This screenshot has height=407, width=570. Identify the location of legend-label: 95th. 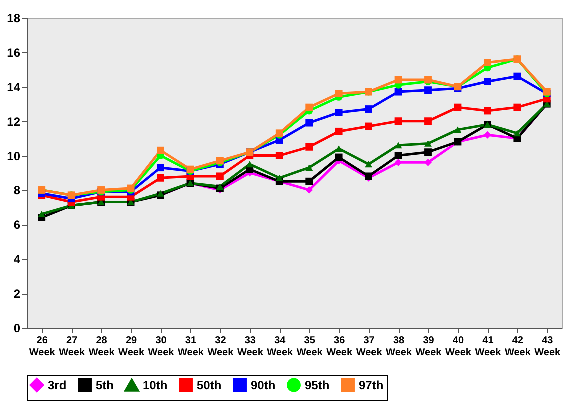
(317, 385).